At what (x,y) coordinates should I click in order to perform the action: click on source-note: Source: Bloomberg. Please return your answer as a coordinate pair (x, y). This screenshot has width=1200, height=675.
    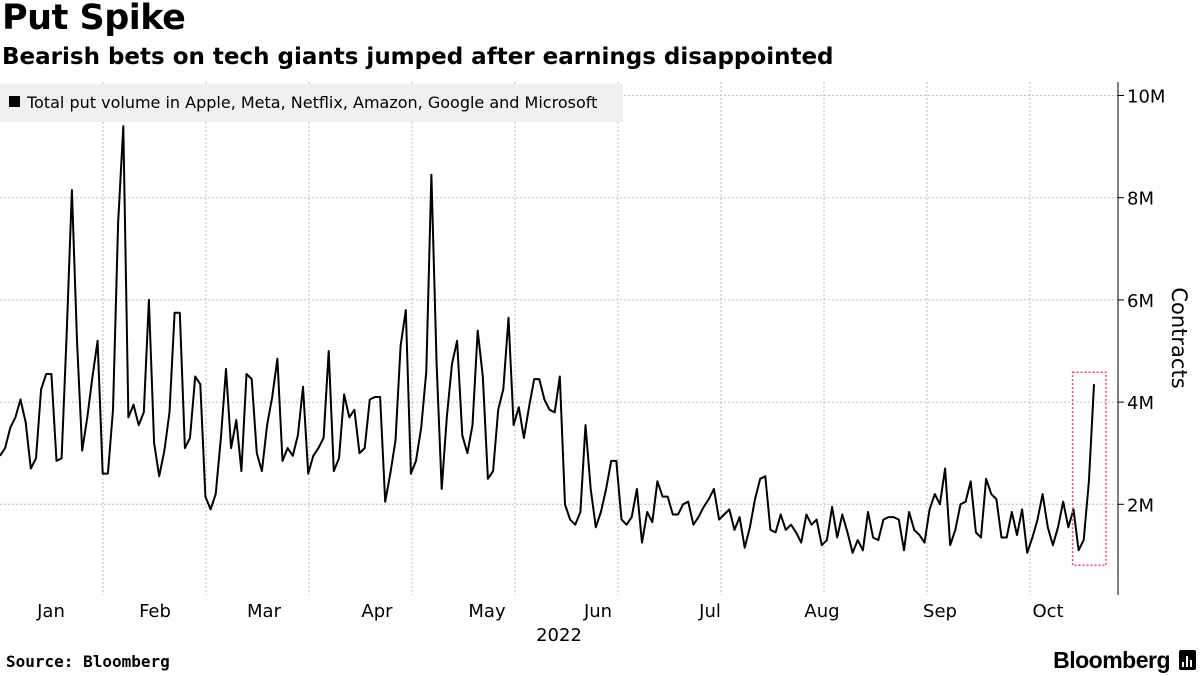
    Looking at the image, I should click on (88, 661).